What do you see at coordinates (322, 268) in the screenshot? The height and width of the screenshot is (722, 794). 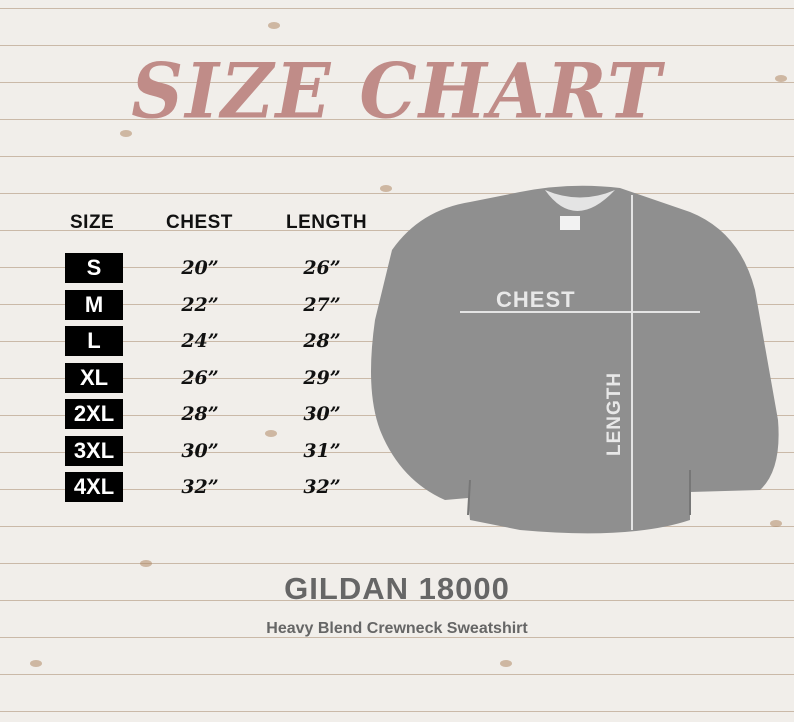 I see `length-value: 26”` at bounding box center [322, 268].